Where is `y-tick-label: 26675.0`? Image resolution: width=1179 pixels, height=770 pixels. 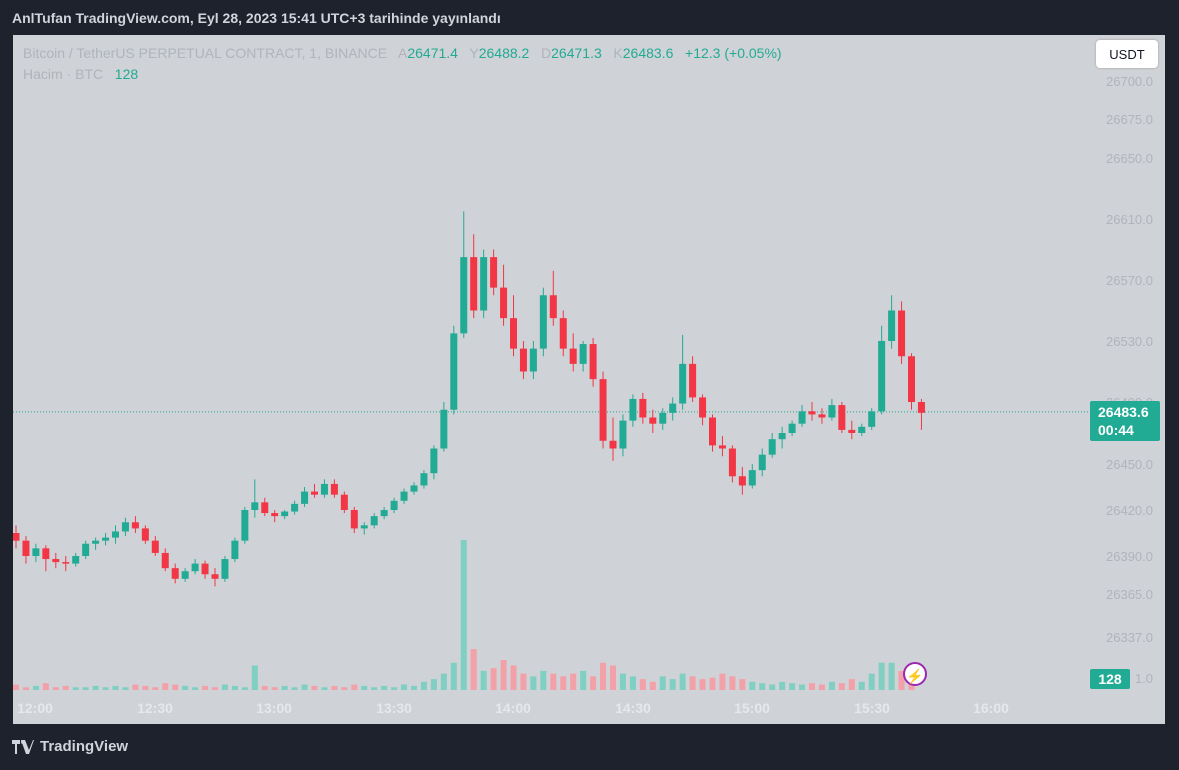 y-tick-label: 26675.0 is located at coordinates (1129, 119).